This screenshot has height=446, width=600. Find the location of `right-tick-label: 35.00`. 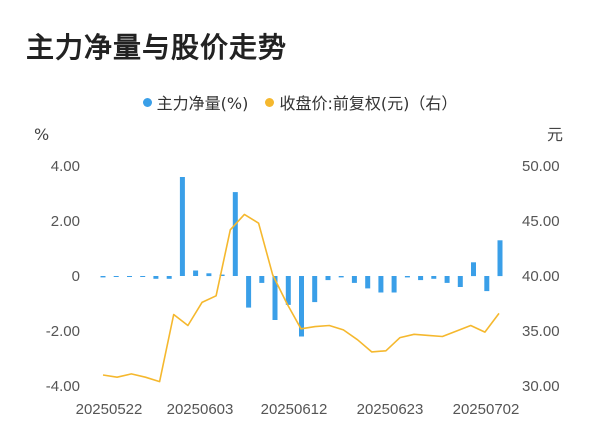

right-tick-label: 35.00 is located at coordinates (541, 331).